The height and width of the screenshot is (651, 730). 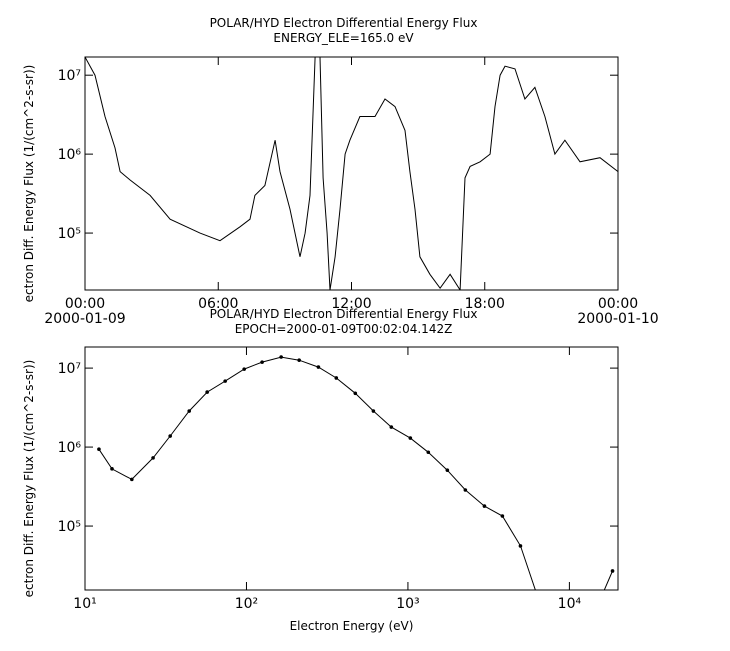 What do you see at coordinates (84, 319) in the screenshot?
I see `x-tick-date: 2000-01-09` at bounding box center [84, 319].